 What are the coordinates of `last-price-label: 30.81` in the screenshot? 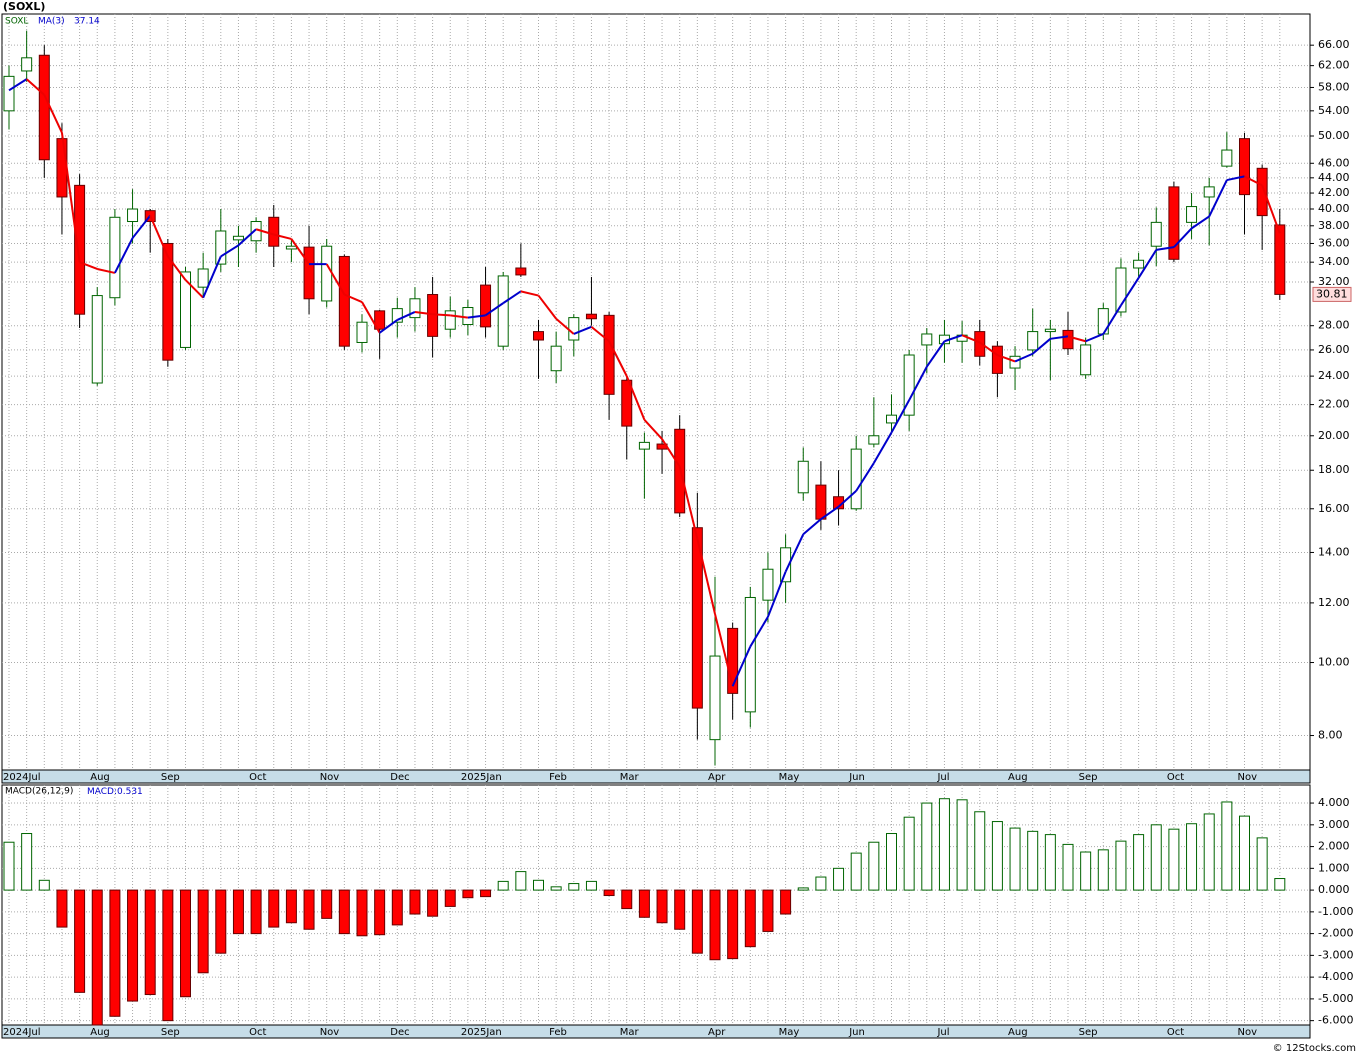 It's located at (1332, 293).